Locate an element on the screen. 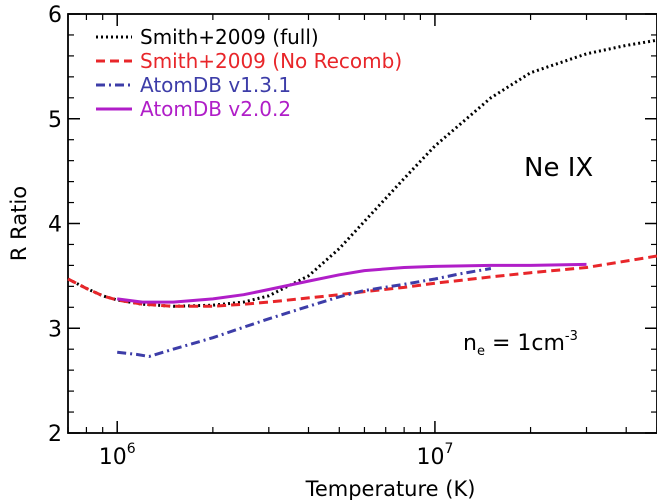  density-value: = 1cm is located at coordinates (525, 343).